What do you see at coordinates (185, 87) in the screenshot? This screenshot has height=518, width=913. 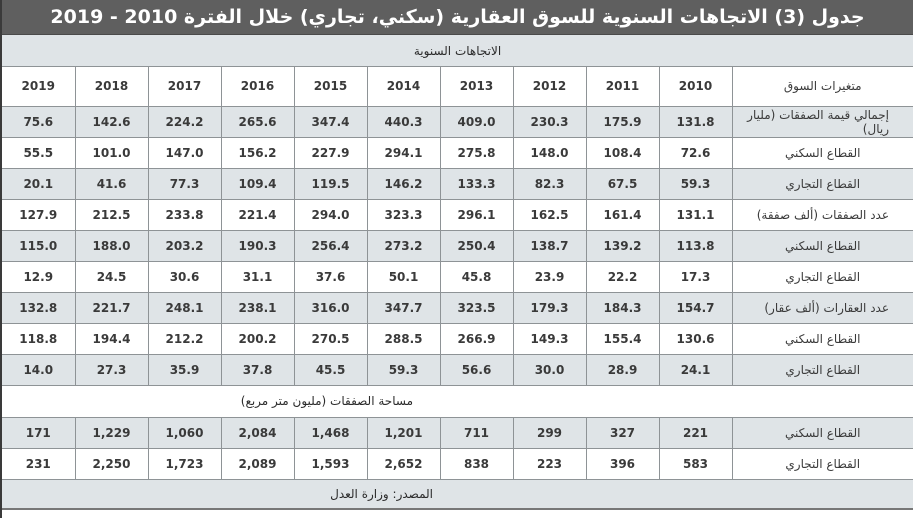 I see `year-header: 2017` at bounding box center [185, 87].